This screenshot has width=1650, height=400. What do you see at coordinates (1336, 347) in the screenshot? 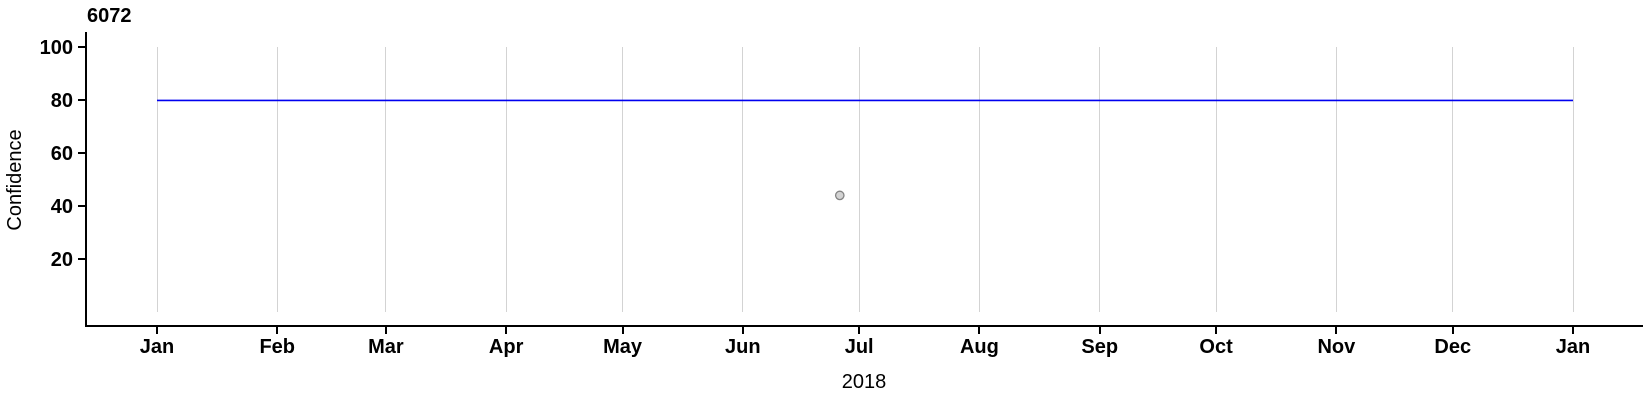
I see `x-tick-label: Nov` at bounding box center [1336, 347].